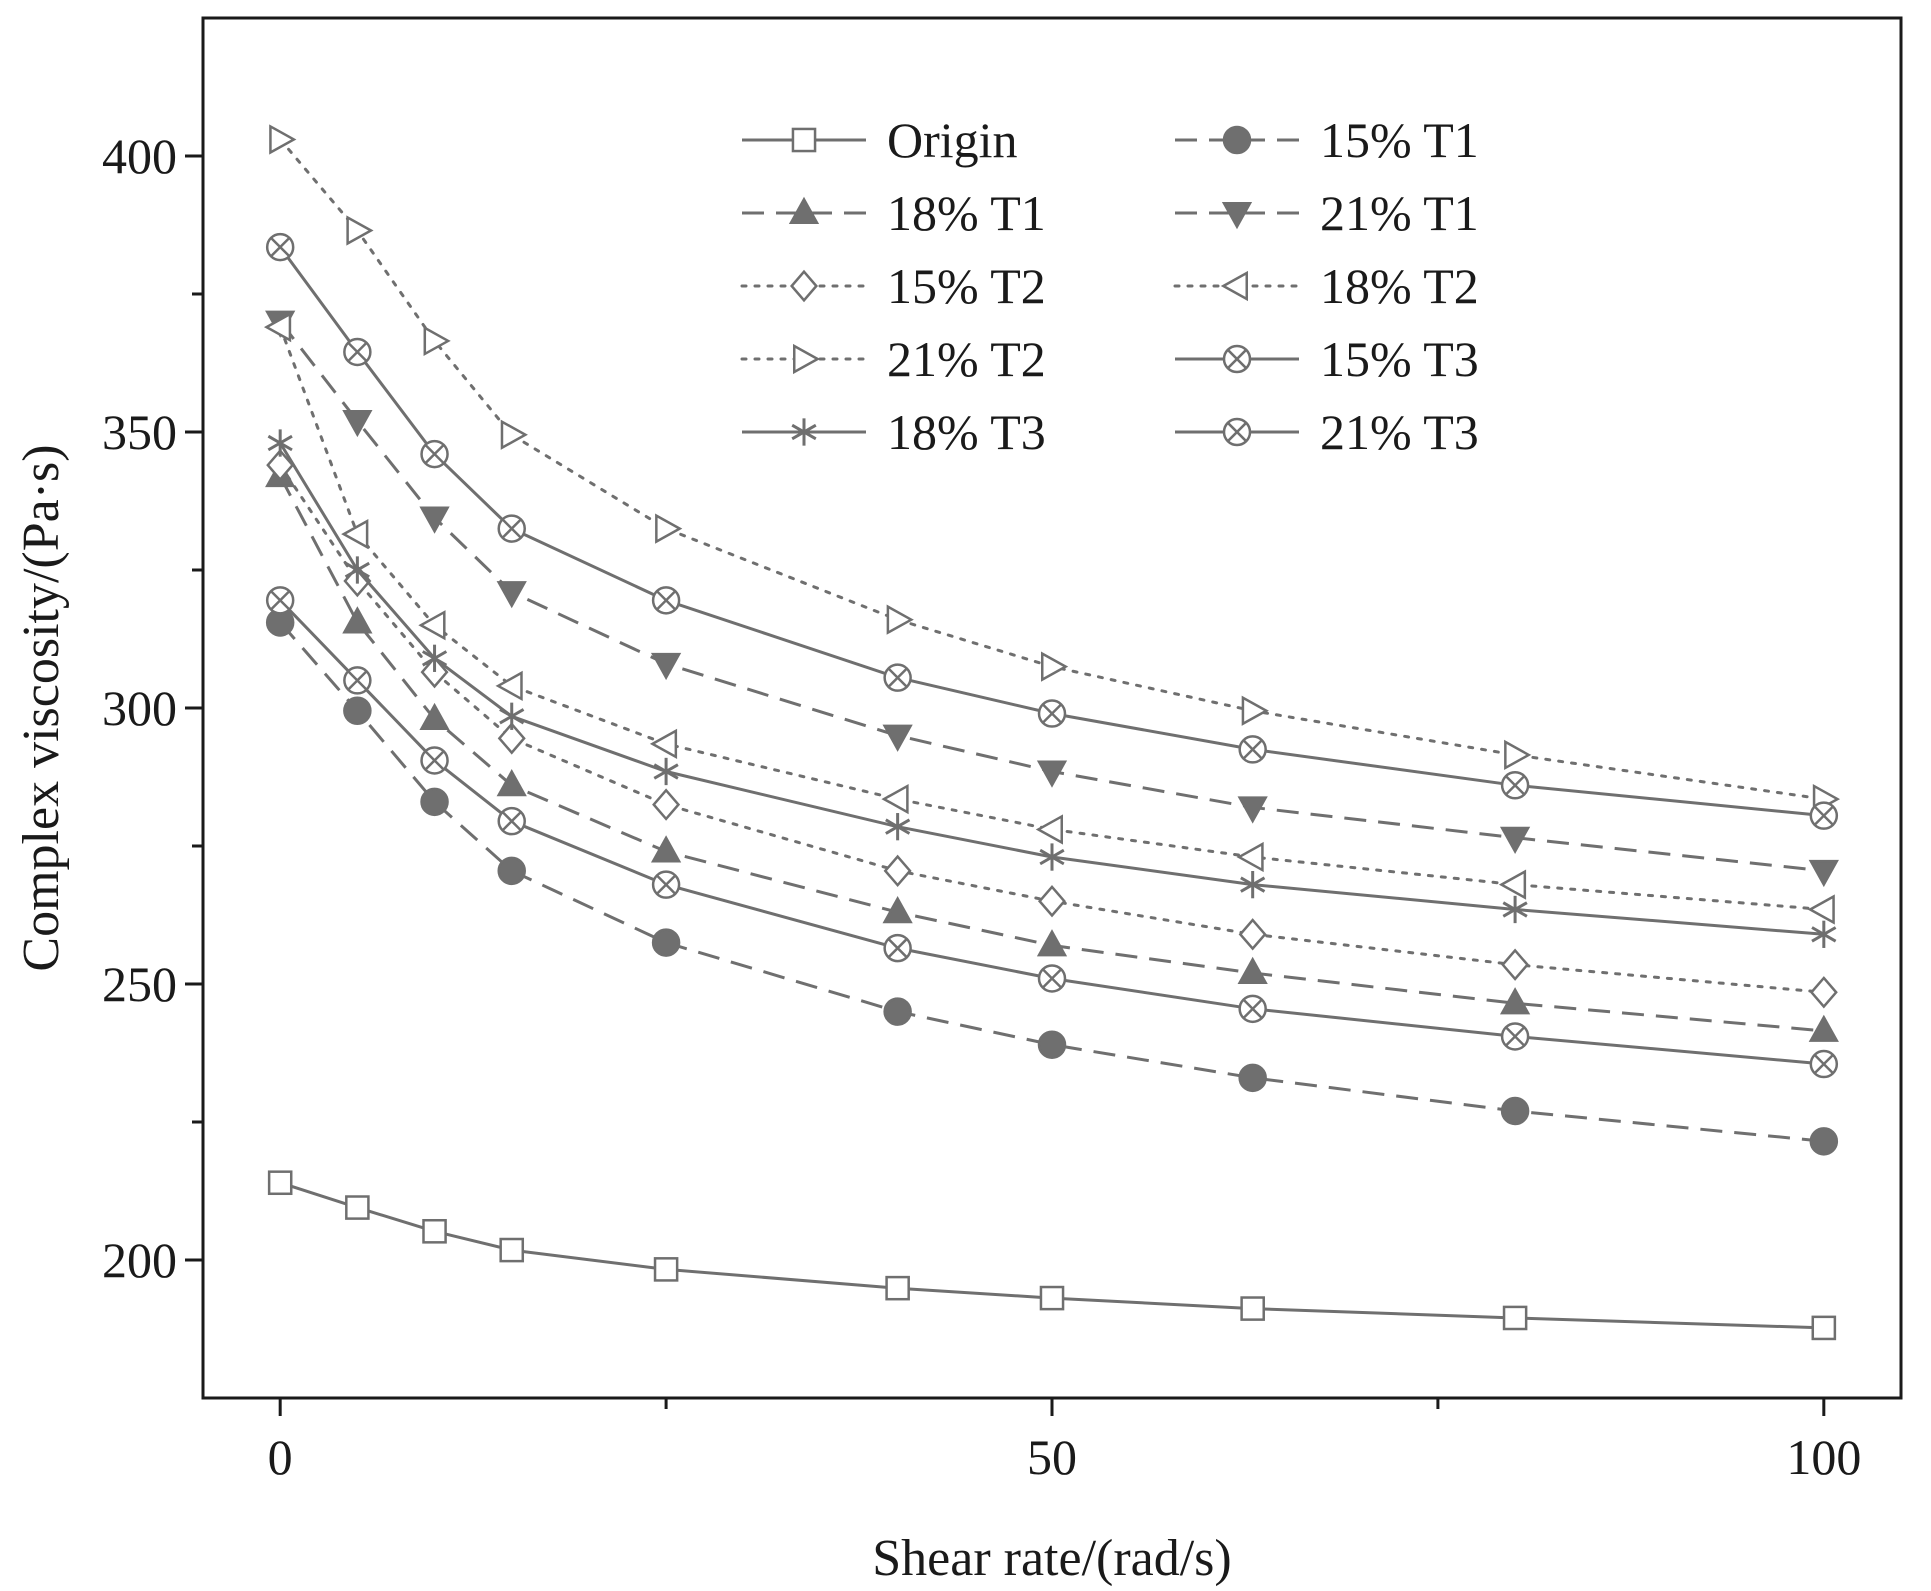 Image resolution: width=1931 pixels, height=1591 pixels. I want to click on y-tick-label: 250, so click(139, 984).